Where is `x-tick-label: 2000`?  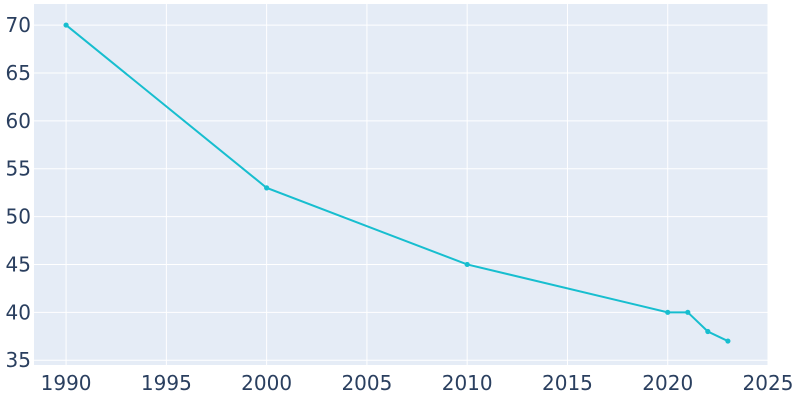 x-tick-label: 2000 is located at coordinates (266, 383).